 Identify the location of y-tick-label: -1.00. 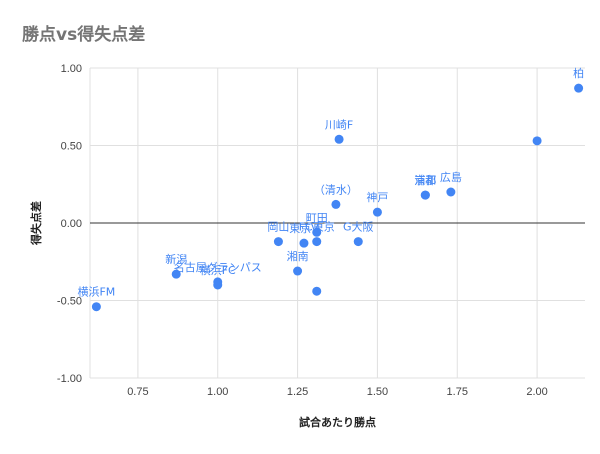
(69, 379).